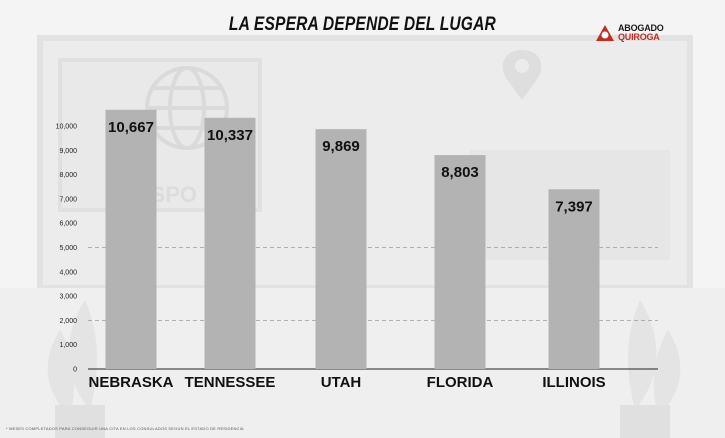  Describe the element at coordinates (230, 382) in the screenshot. I see `x-category-label: TENNESSEE` at that location.